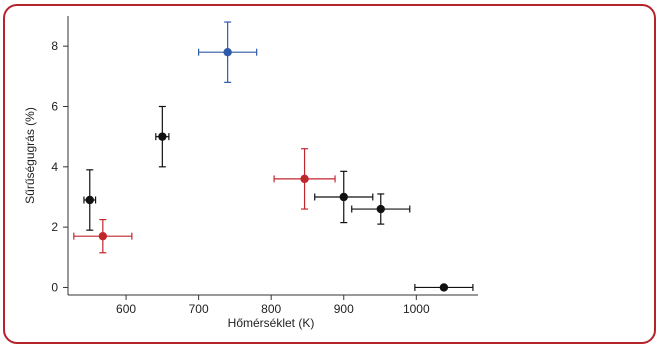 The image size is (665, 344). I want to click on y-ticks: 0 2 4 6 8, so click(59, 166).